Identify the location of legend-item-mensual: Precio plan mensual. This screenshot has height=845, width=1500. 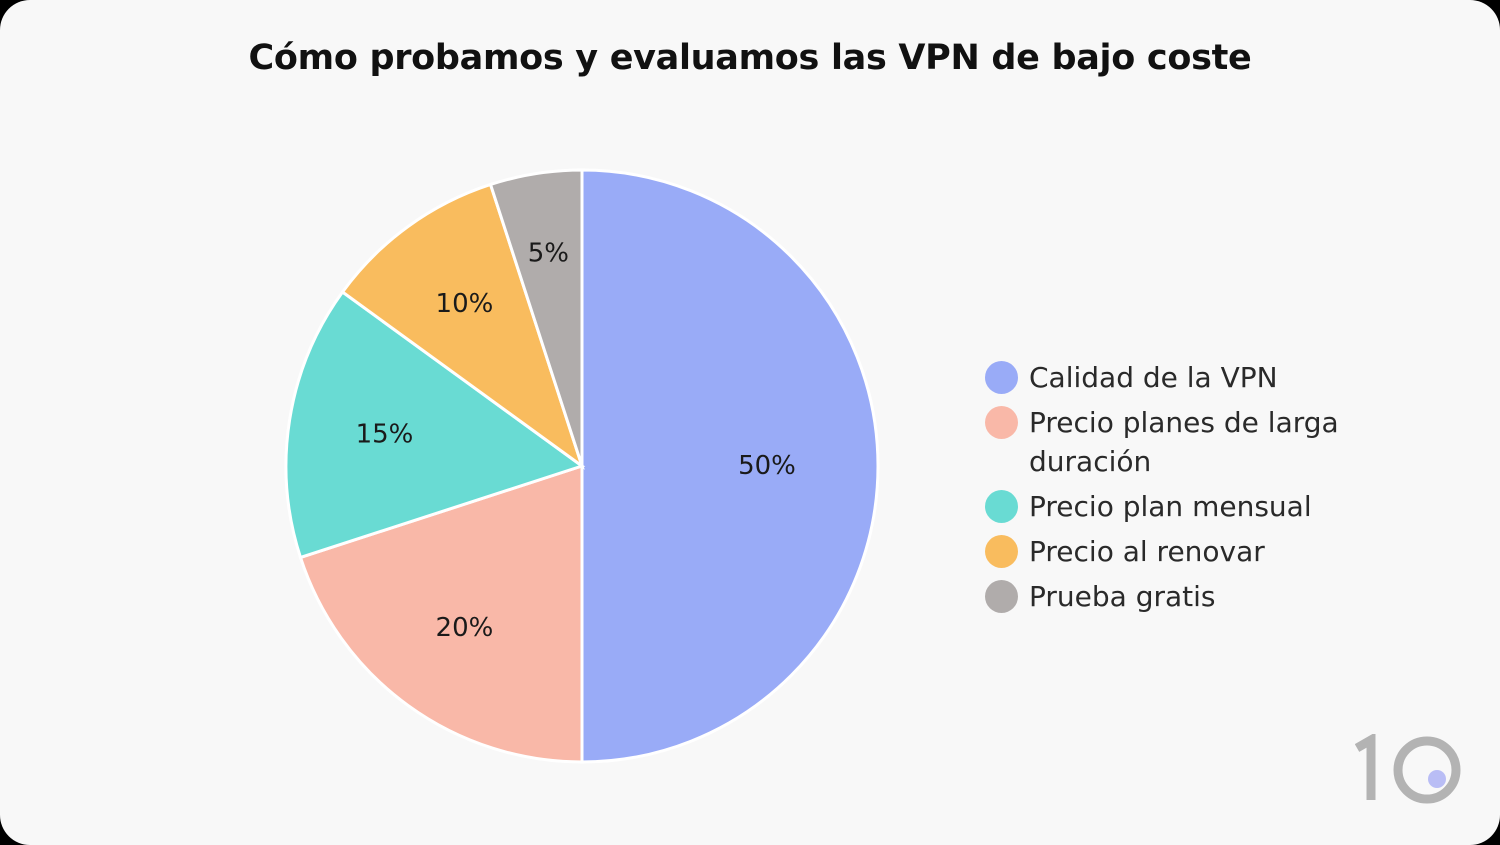
(1195, 506).